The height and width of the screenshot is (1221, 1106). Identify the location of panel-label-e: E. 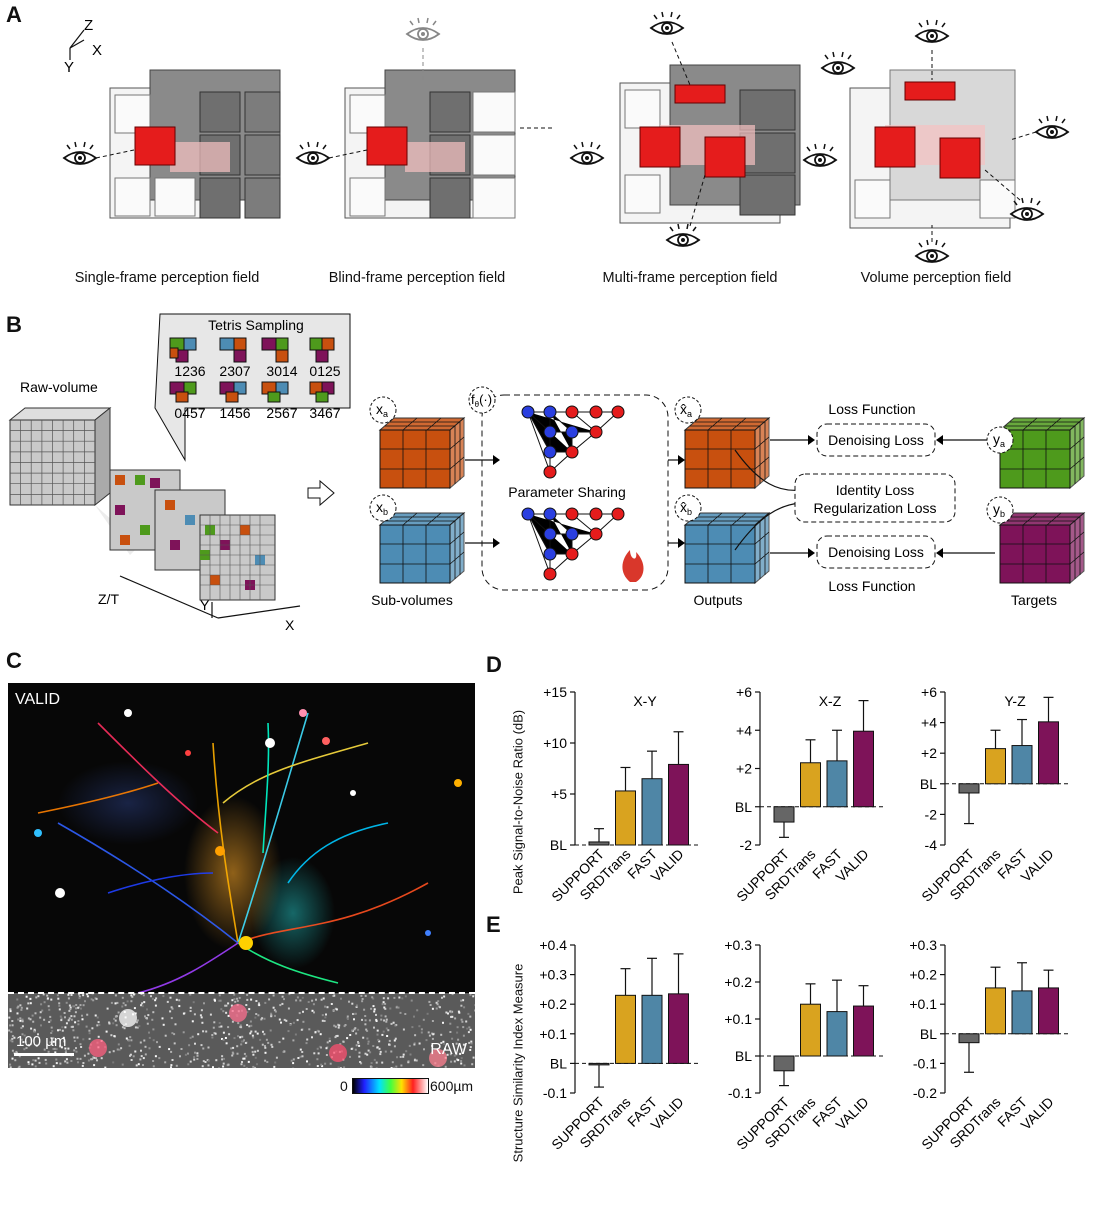
(493, 924).